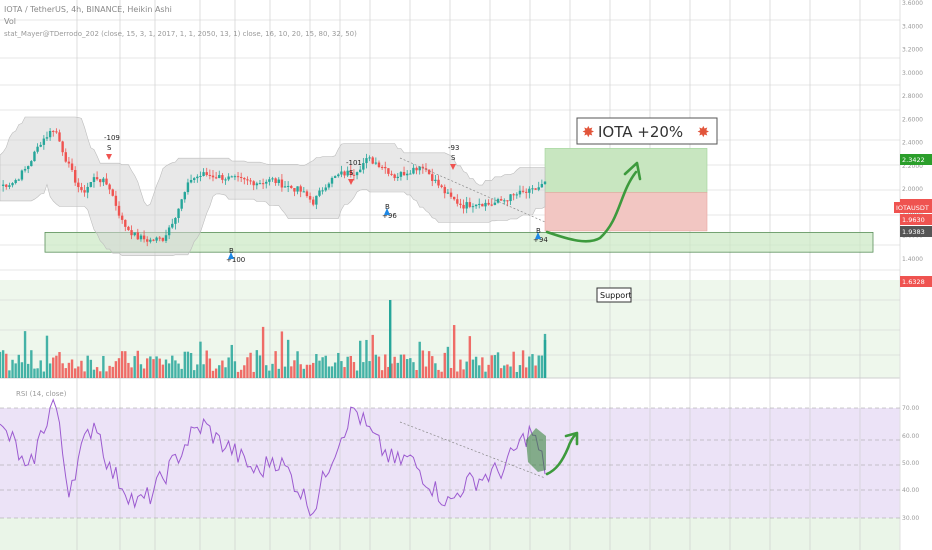 Image resolution: width=932 pixels, height=550 pixels. Describe the element at coordinates (912, 259) in the screenshot. I see `price-tick: 1.4000` at that location.